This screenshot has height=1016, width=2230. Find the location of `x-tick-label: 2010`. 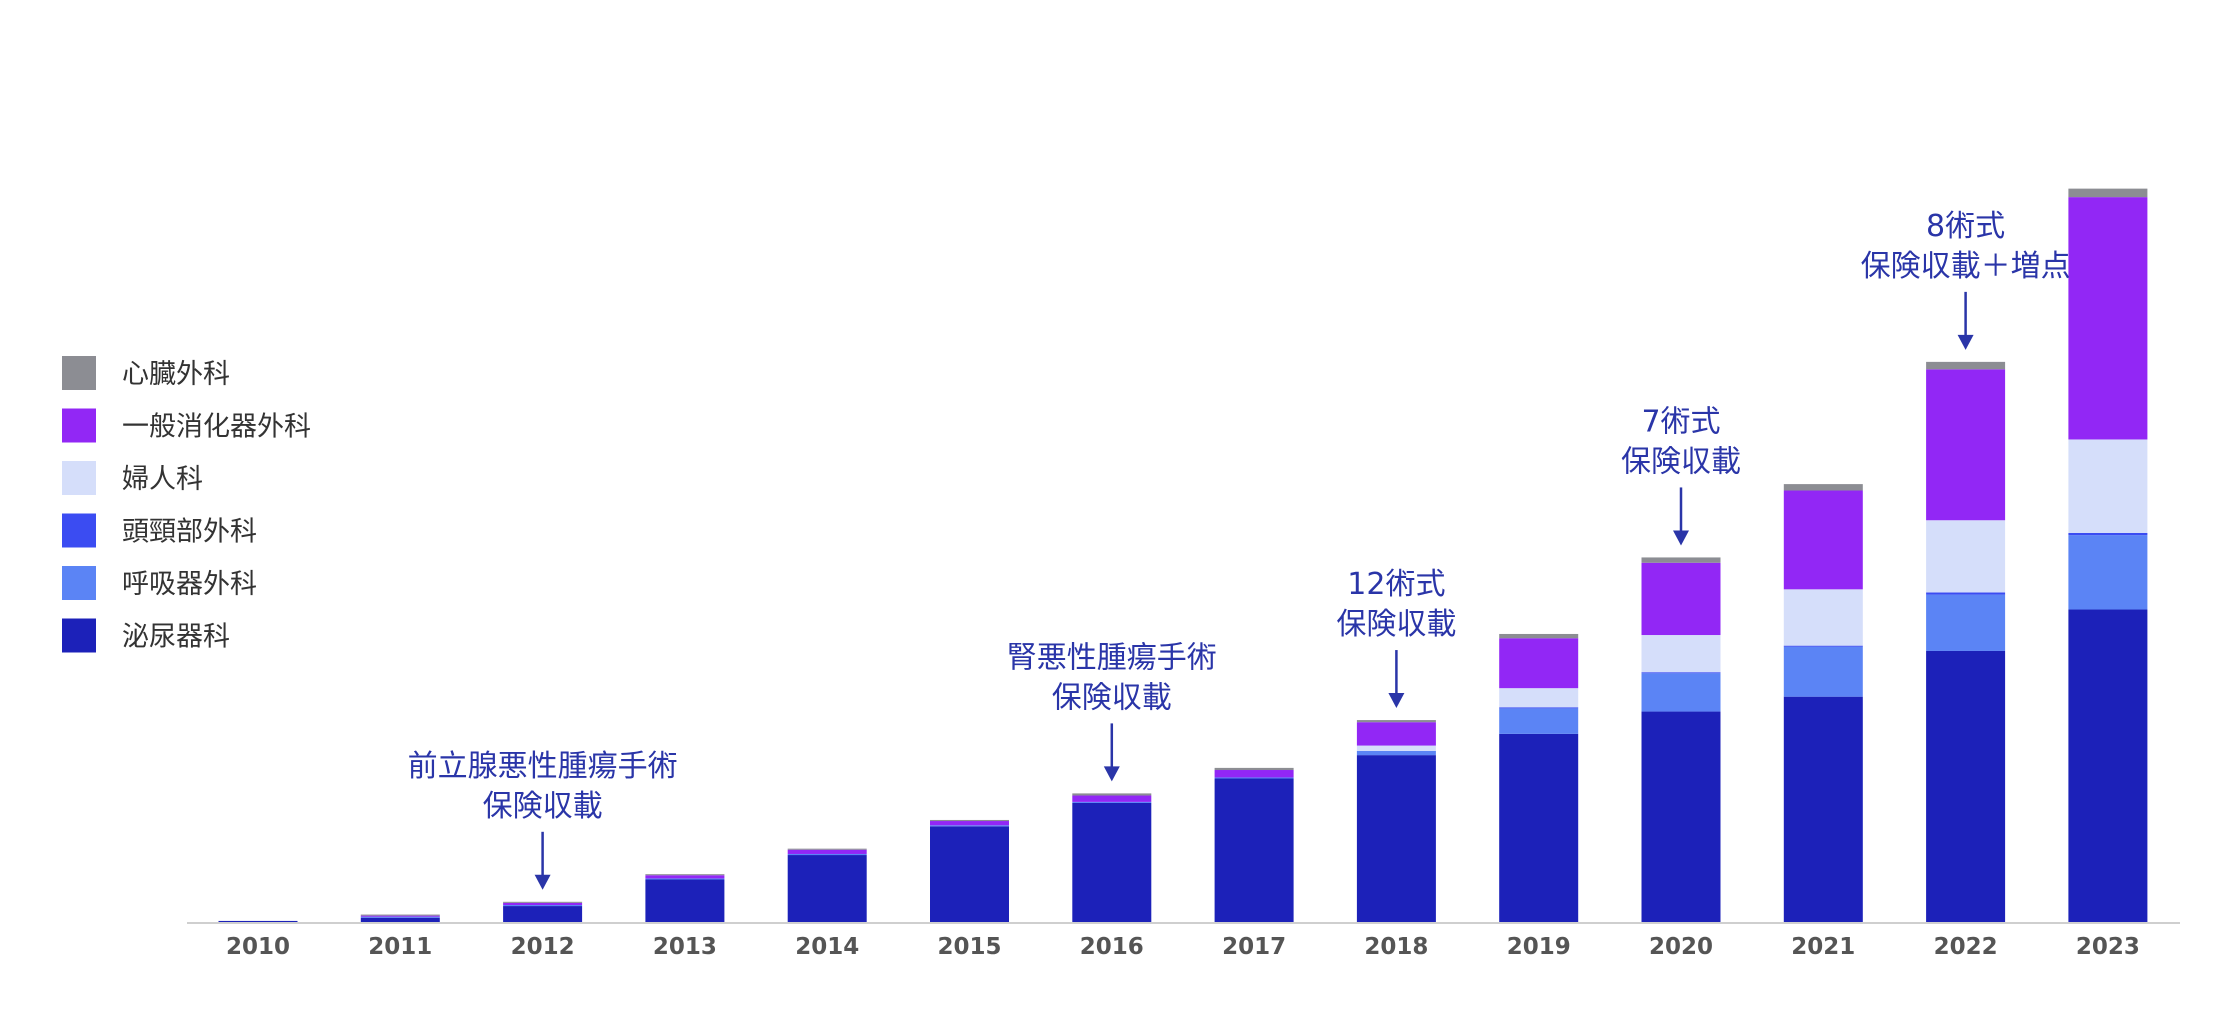

x-tick-label: 2010 is located at coordinates (258, 947).